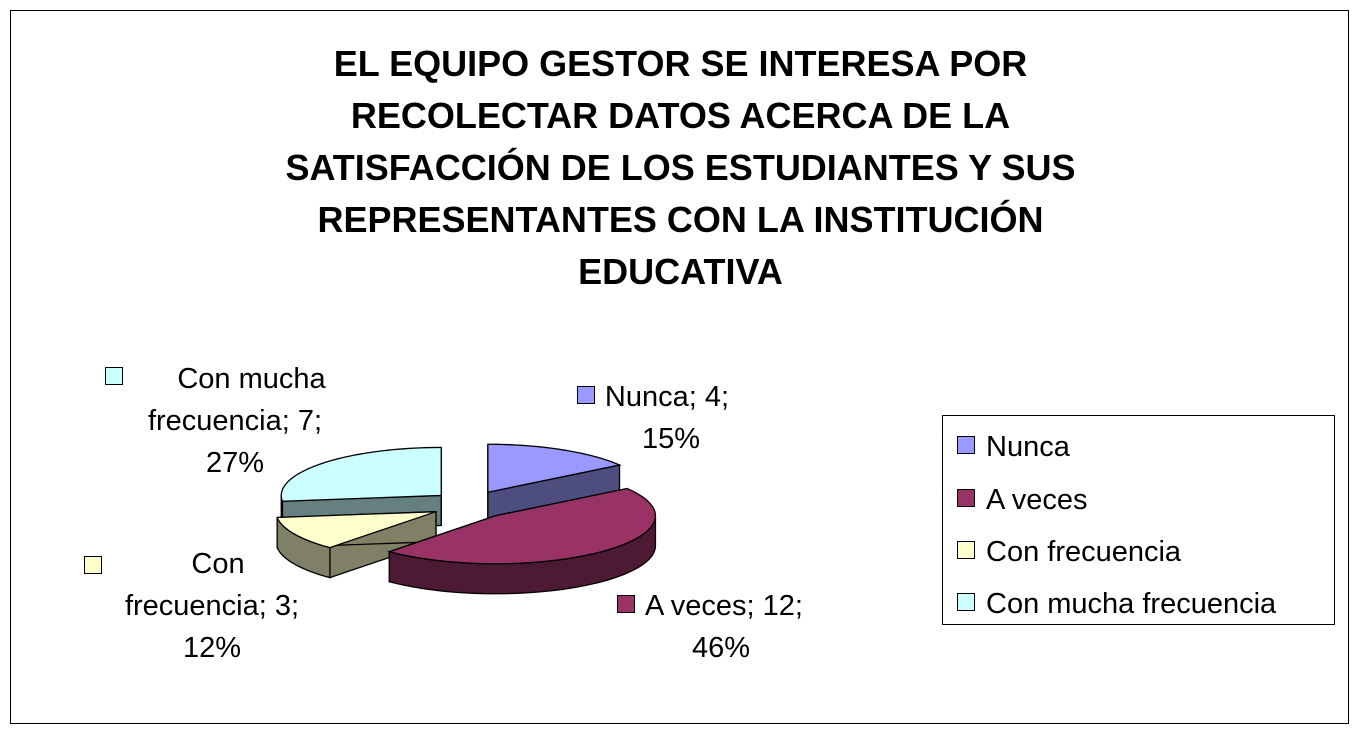 The height and width of the screenshot is (734, 1361). I want to click on legend-item-con-frecuencia: Con frecuencia, so click(1069, 552).